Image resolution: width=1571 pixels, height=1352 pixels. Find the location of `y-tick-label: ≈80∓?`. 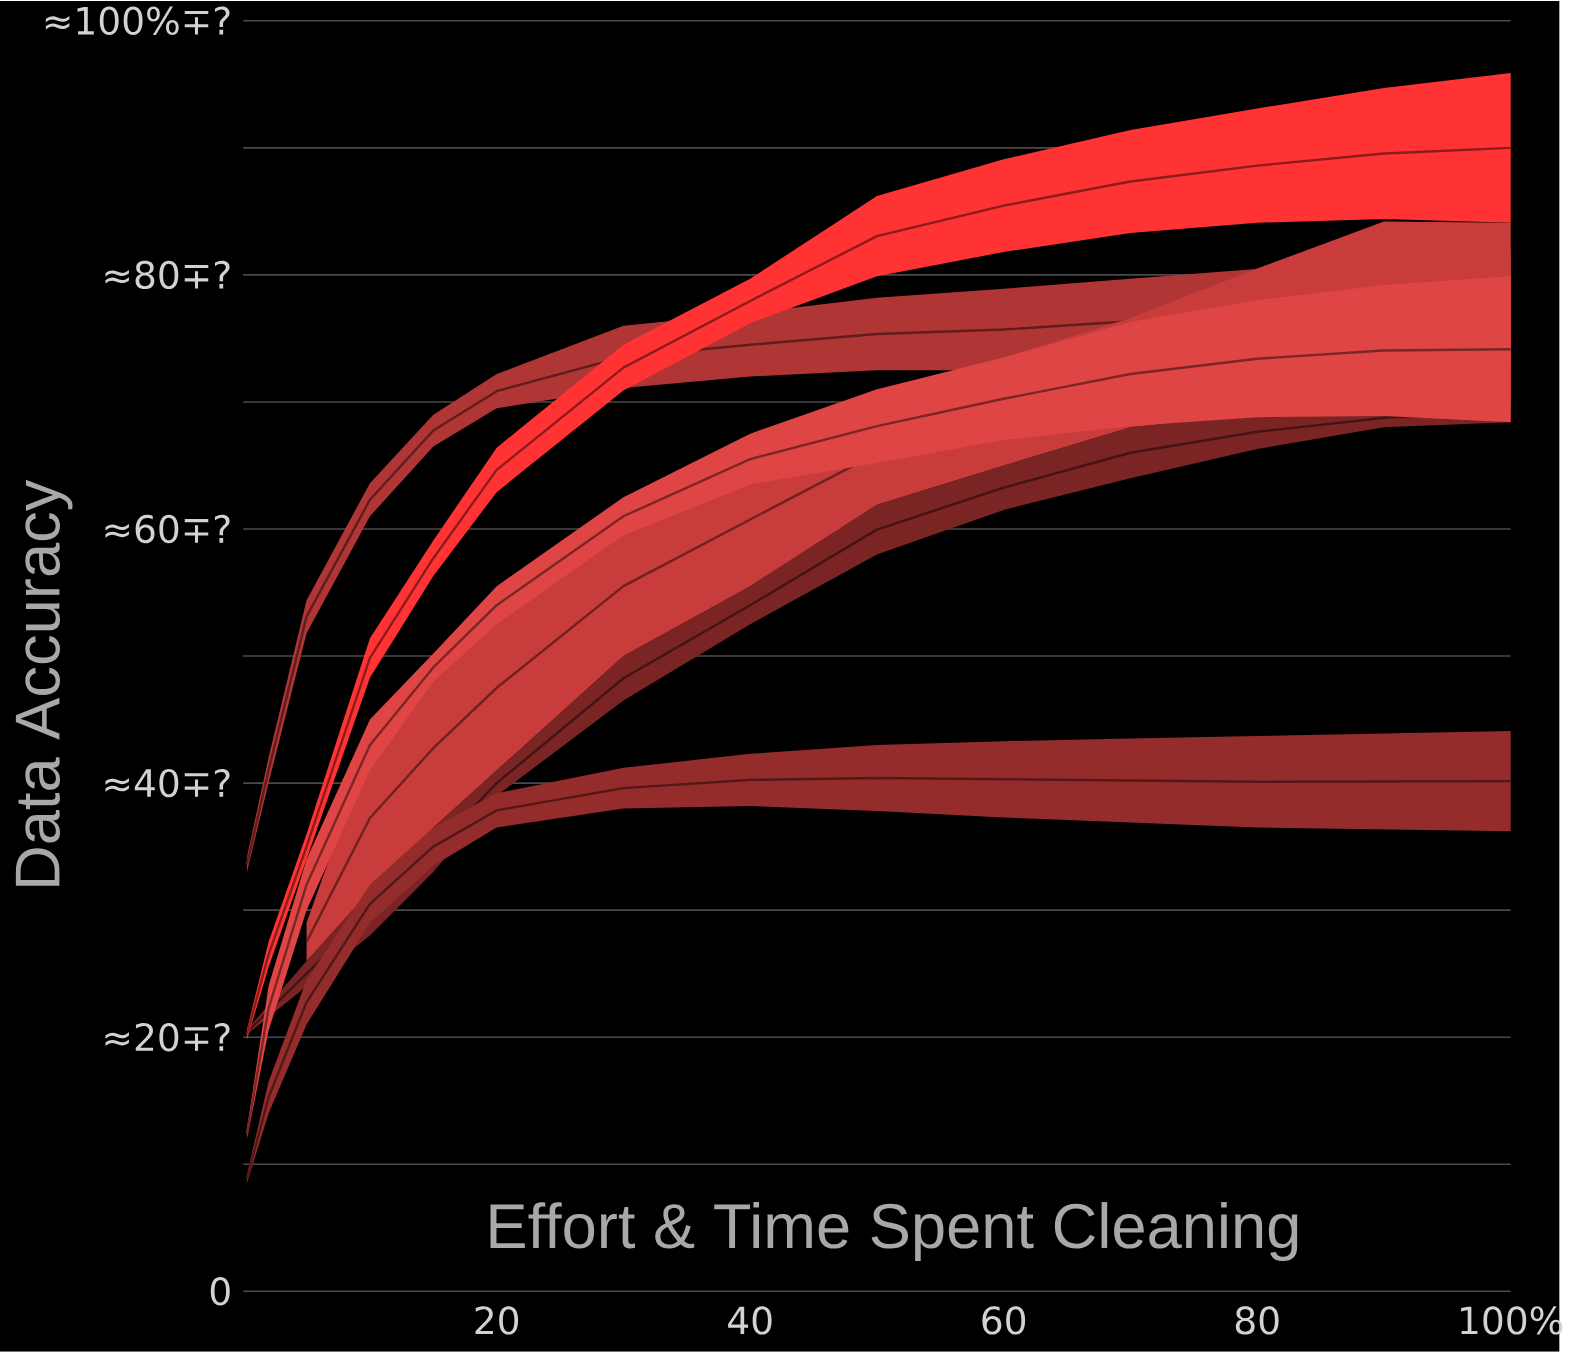

y-tick-label: ≈80∓? is located at coordinates (167, 275).